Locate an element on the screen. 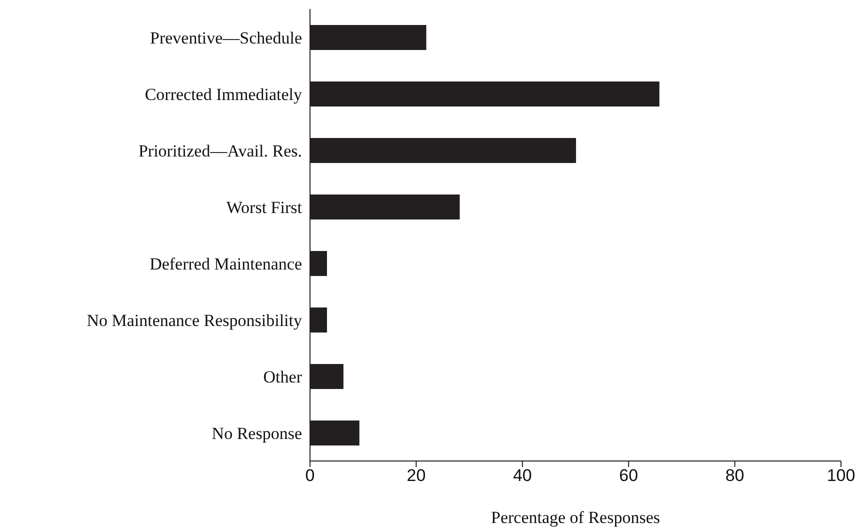  y-tick-label: Corrected Immediately is located at coordinates (223, 94).